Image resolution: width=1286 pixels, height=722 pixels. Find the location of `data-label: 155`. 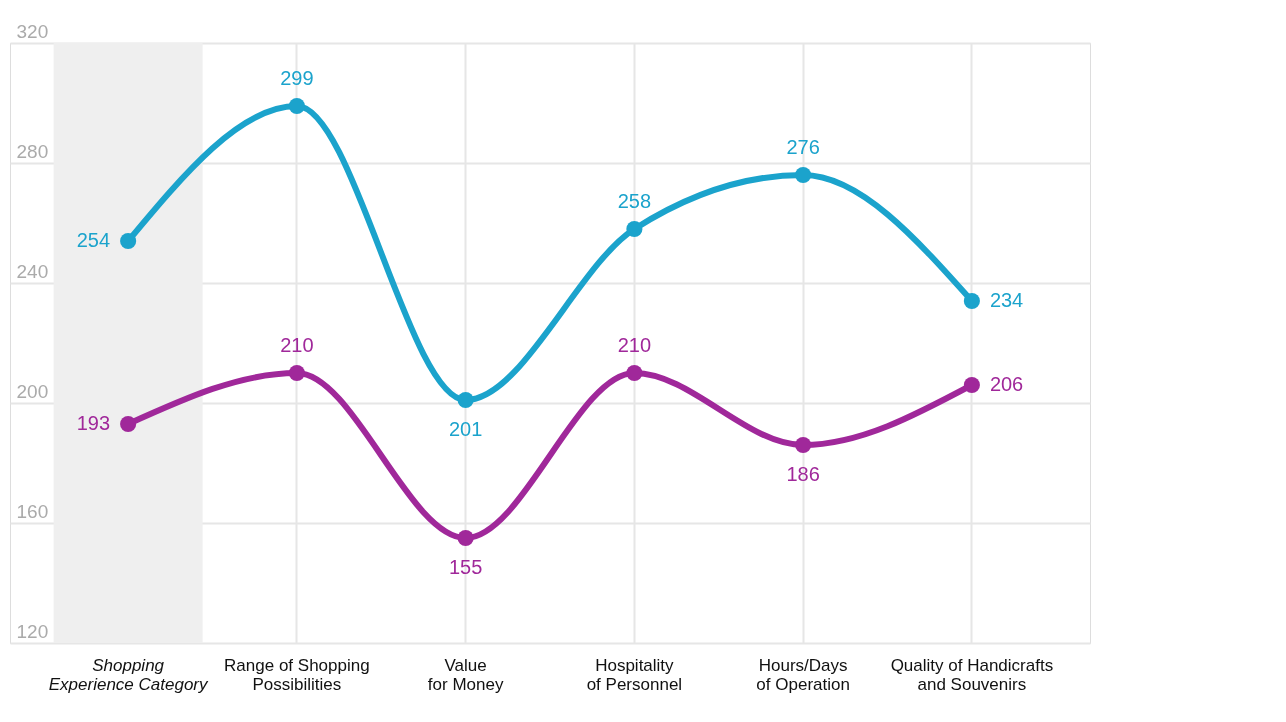

data-label: 155 is located at coordinates (465, 567).